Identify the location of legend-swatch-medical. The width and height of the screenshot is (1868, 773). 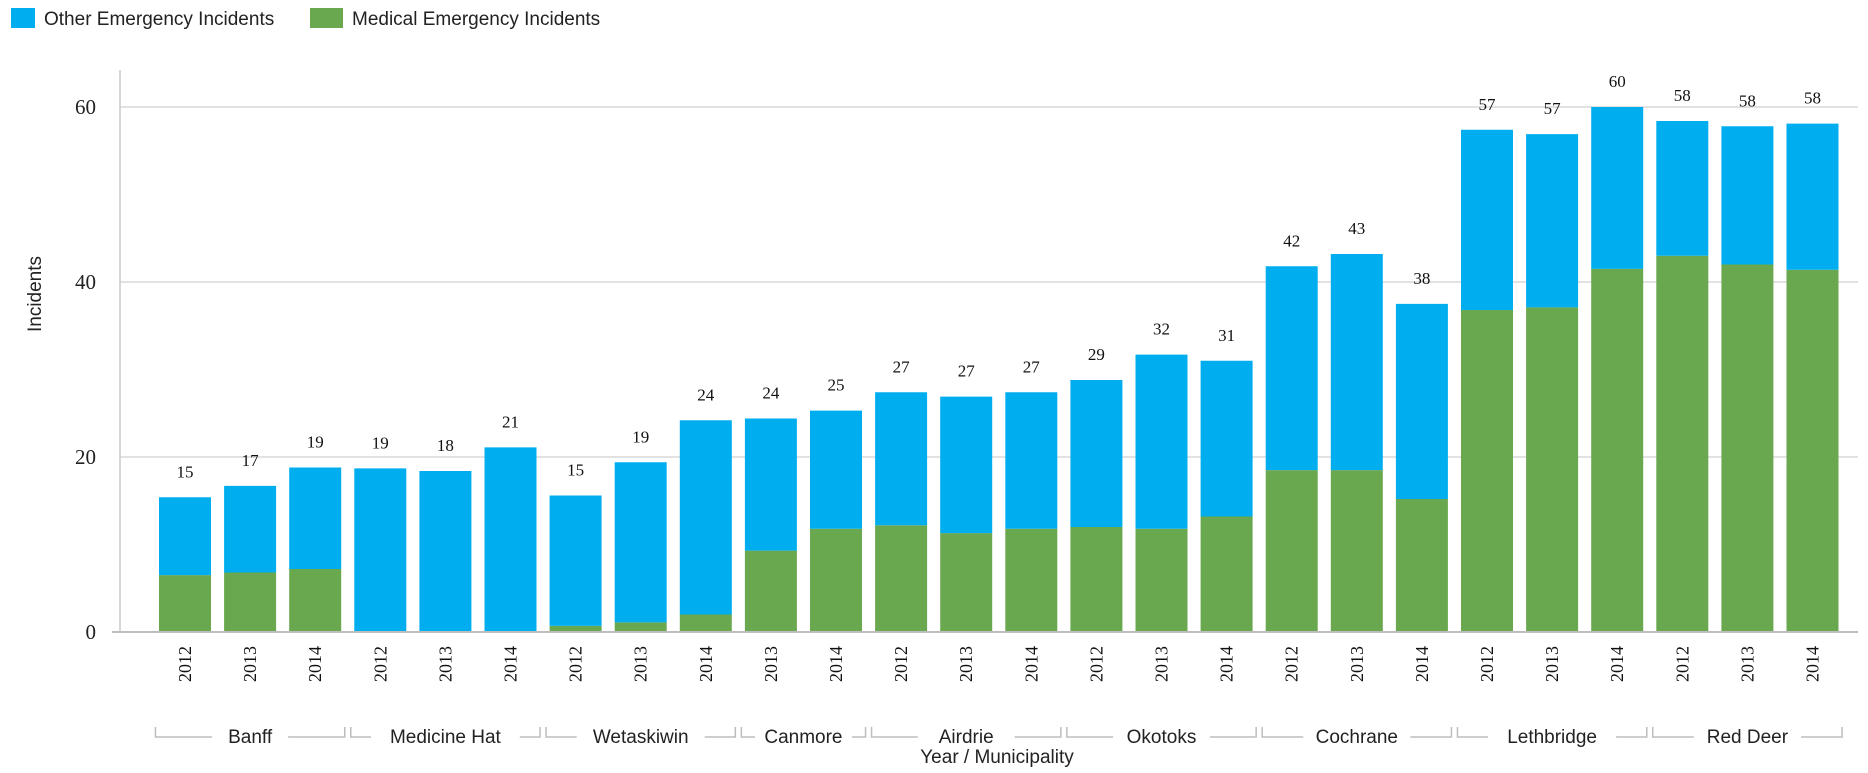
(326, 18).